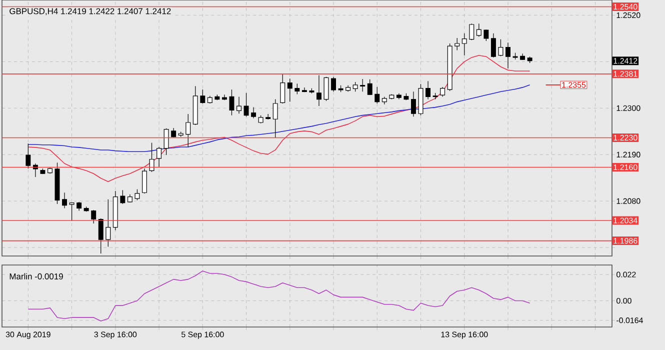 The height and width of the screenshot is (350, 665). Describe the element at coordinates (36, 276) in the screenshot. I see `text: Marlin -0.0019` at that location.